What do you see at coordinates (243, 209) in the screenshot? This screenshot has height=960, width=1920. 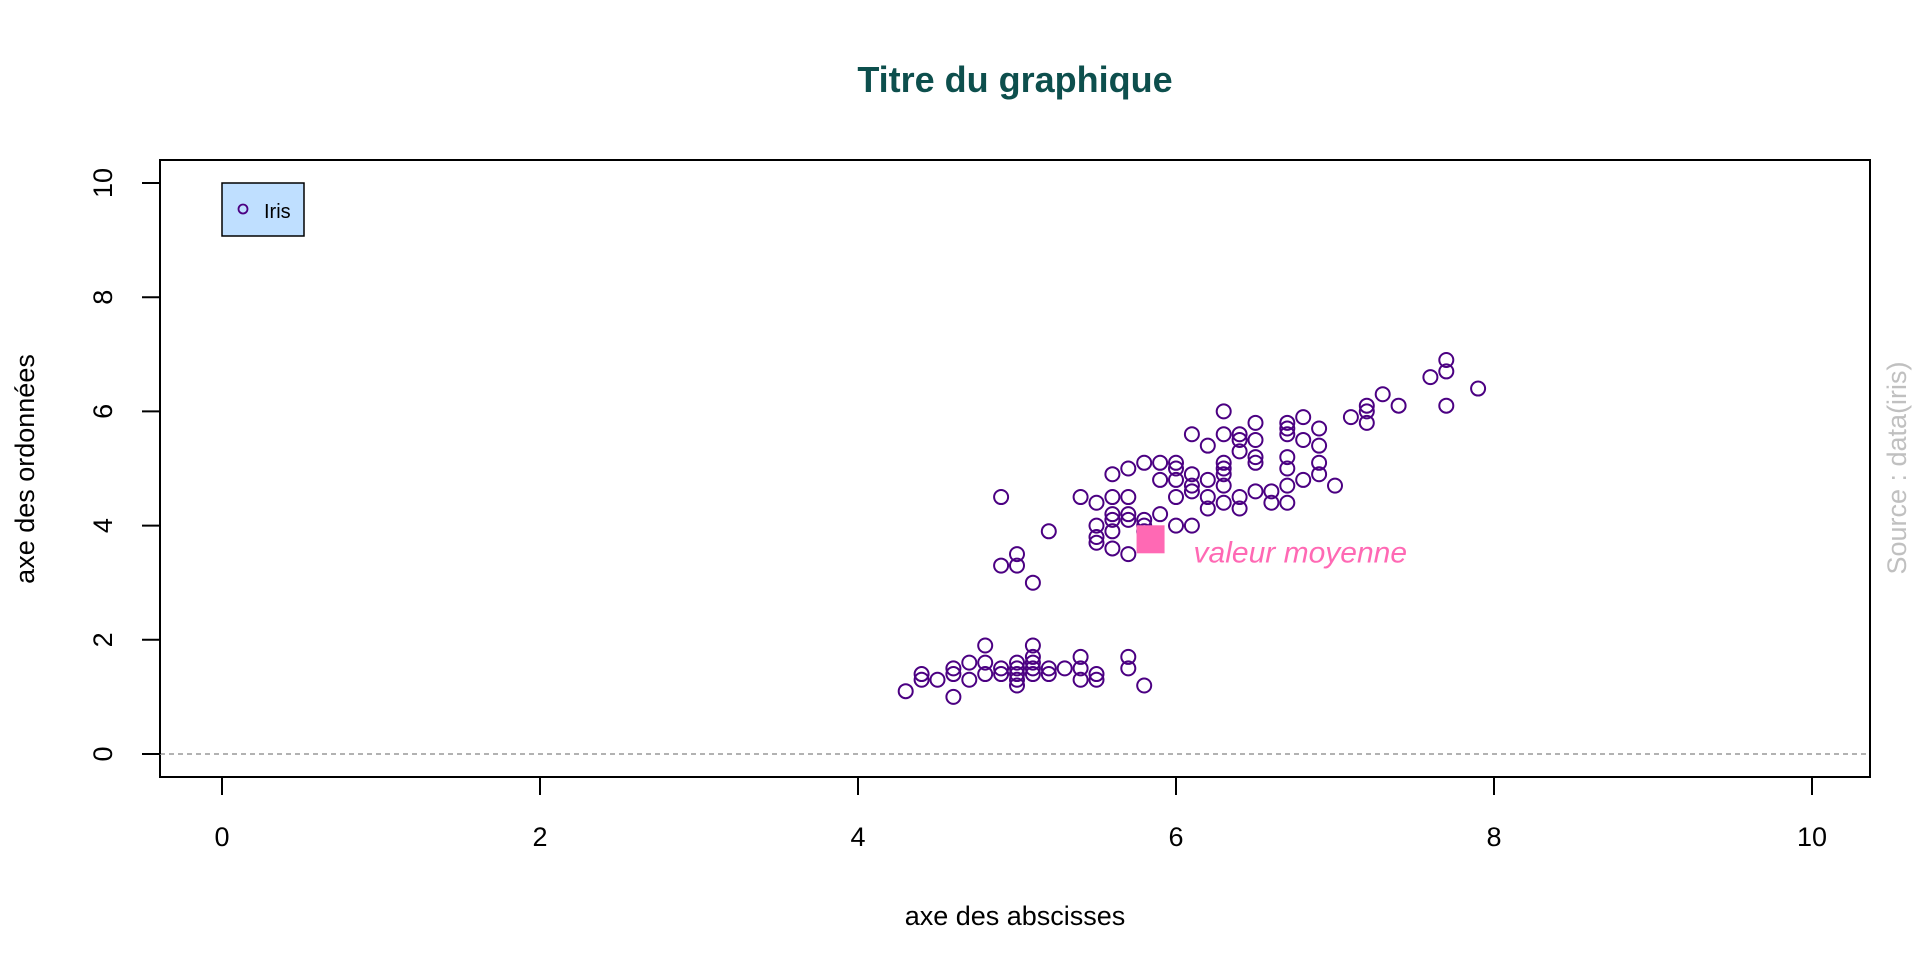 I see `legend-marker-icon` at bounding box center [243, 209].